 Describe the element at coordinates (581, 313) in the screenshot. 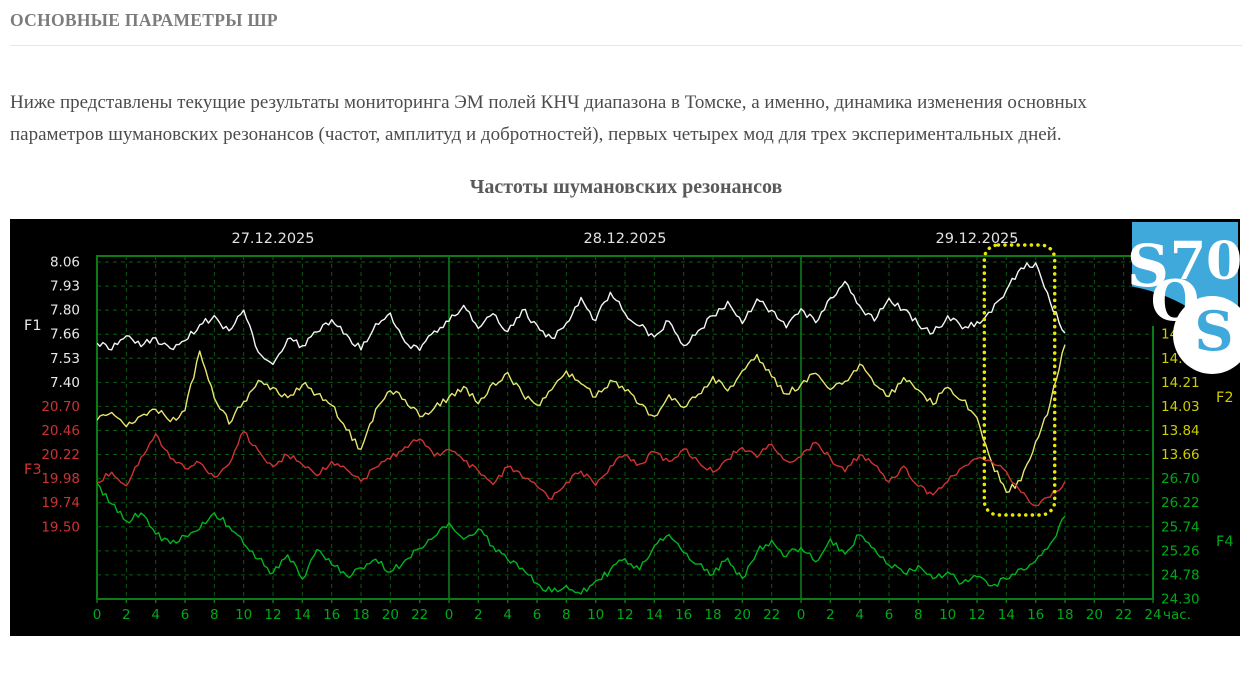

I see `series-F1` at that location.